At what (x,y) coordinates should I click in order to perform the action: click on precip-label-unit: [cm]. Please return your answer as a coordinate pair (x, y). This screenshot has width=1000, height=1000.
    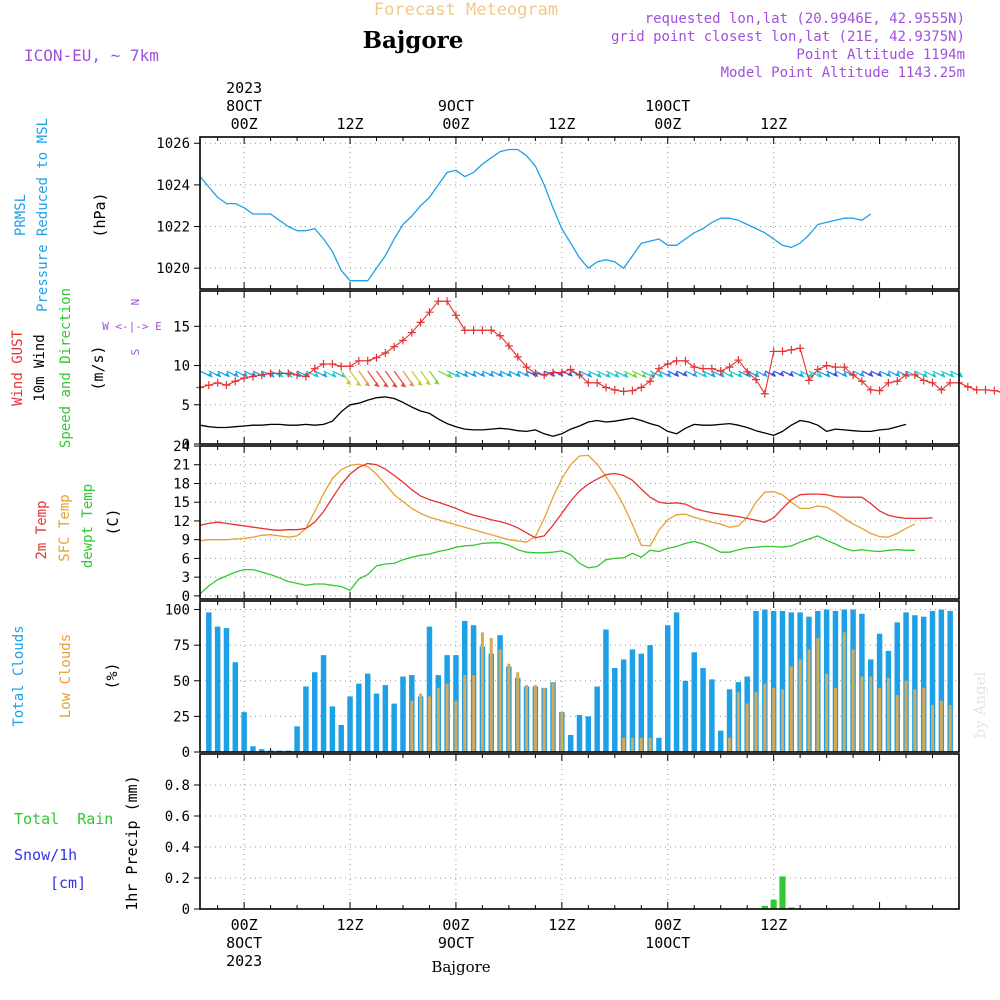
    Looking at the image, I should click on (68, 883).